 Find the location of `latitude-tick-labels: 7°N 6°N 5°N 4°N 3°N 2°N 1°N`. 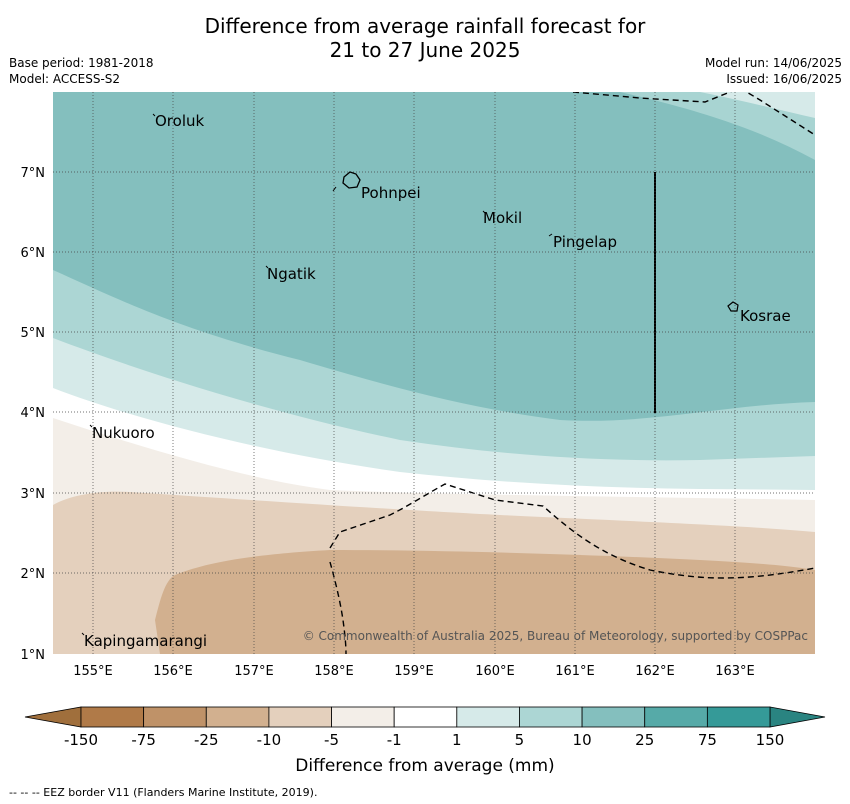

latitude-tick-labels: 7°N 6°N 5°N 4°N 3°N 2°N 1°N is located at coordinates (33, 414).